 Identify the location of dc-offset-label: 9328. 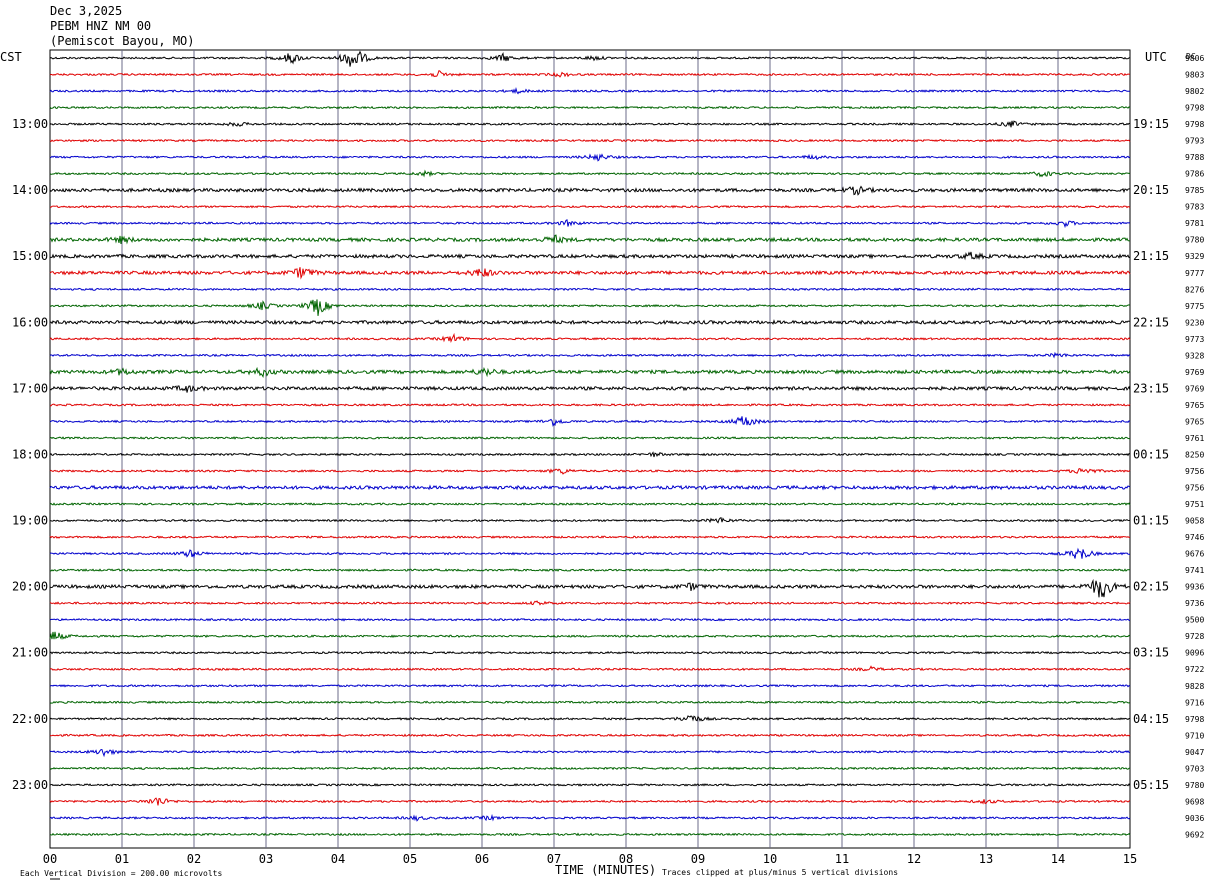
(1194, 355).